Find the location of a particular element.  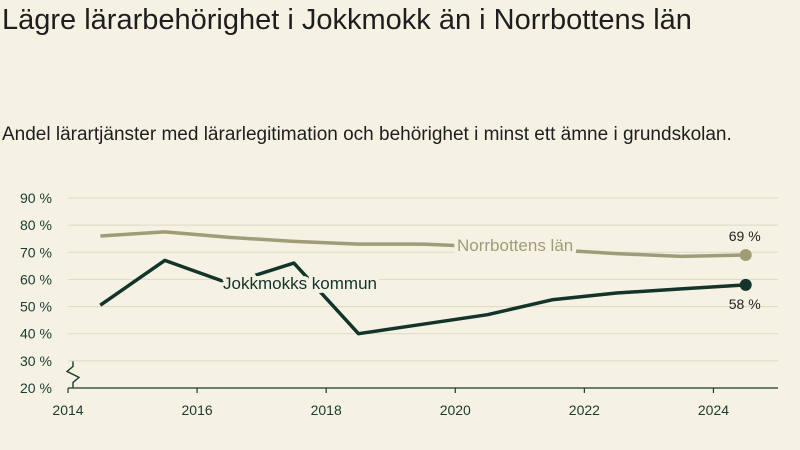

y-tick-label: 50 % is located at coordinates (36, 307).